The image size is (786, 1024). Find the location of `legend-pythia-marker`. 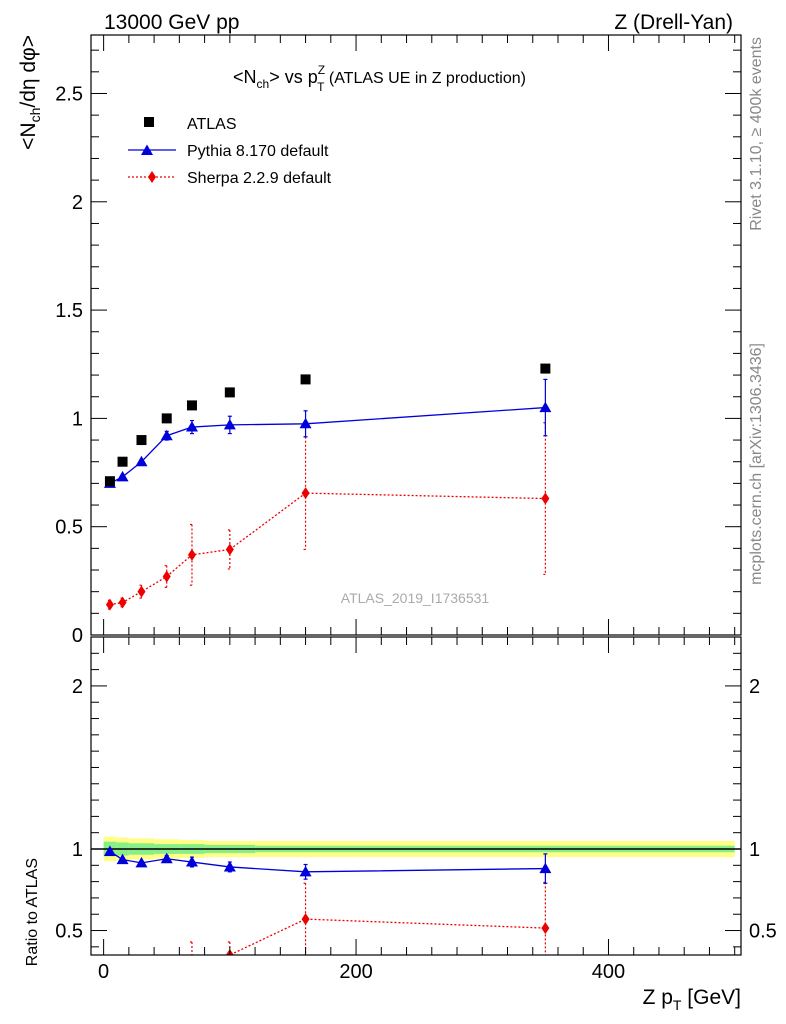

legend-pythia-marker is located at coordinates (147, 149).